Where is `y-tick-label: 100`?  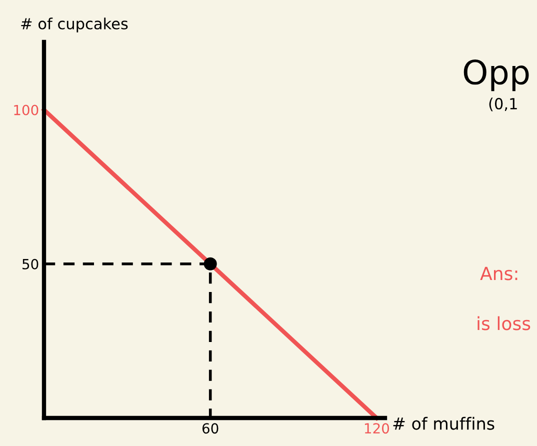
y-tick-label: 100 is located at coordinates (26, 110).